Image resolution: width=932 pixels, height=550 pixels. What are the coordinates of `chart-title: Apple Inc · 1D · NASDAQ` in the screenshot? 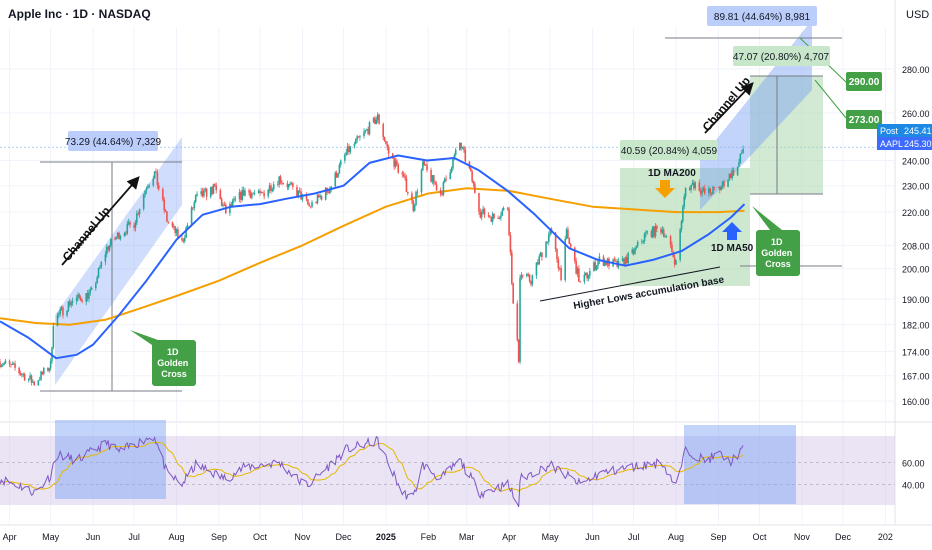 It's located at (79, 14).